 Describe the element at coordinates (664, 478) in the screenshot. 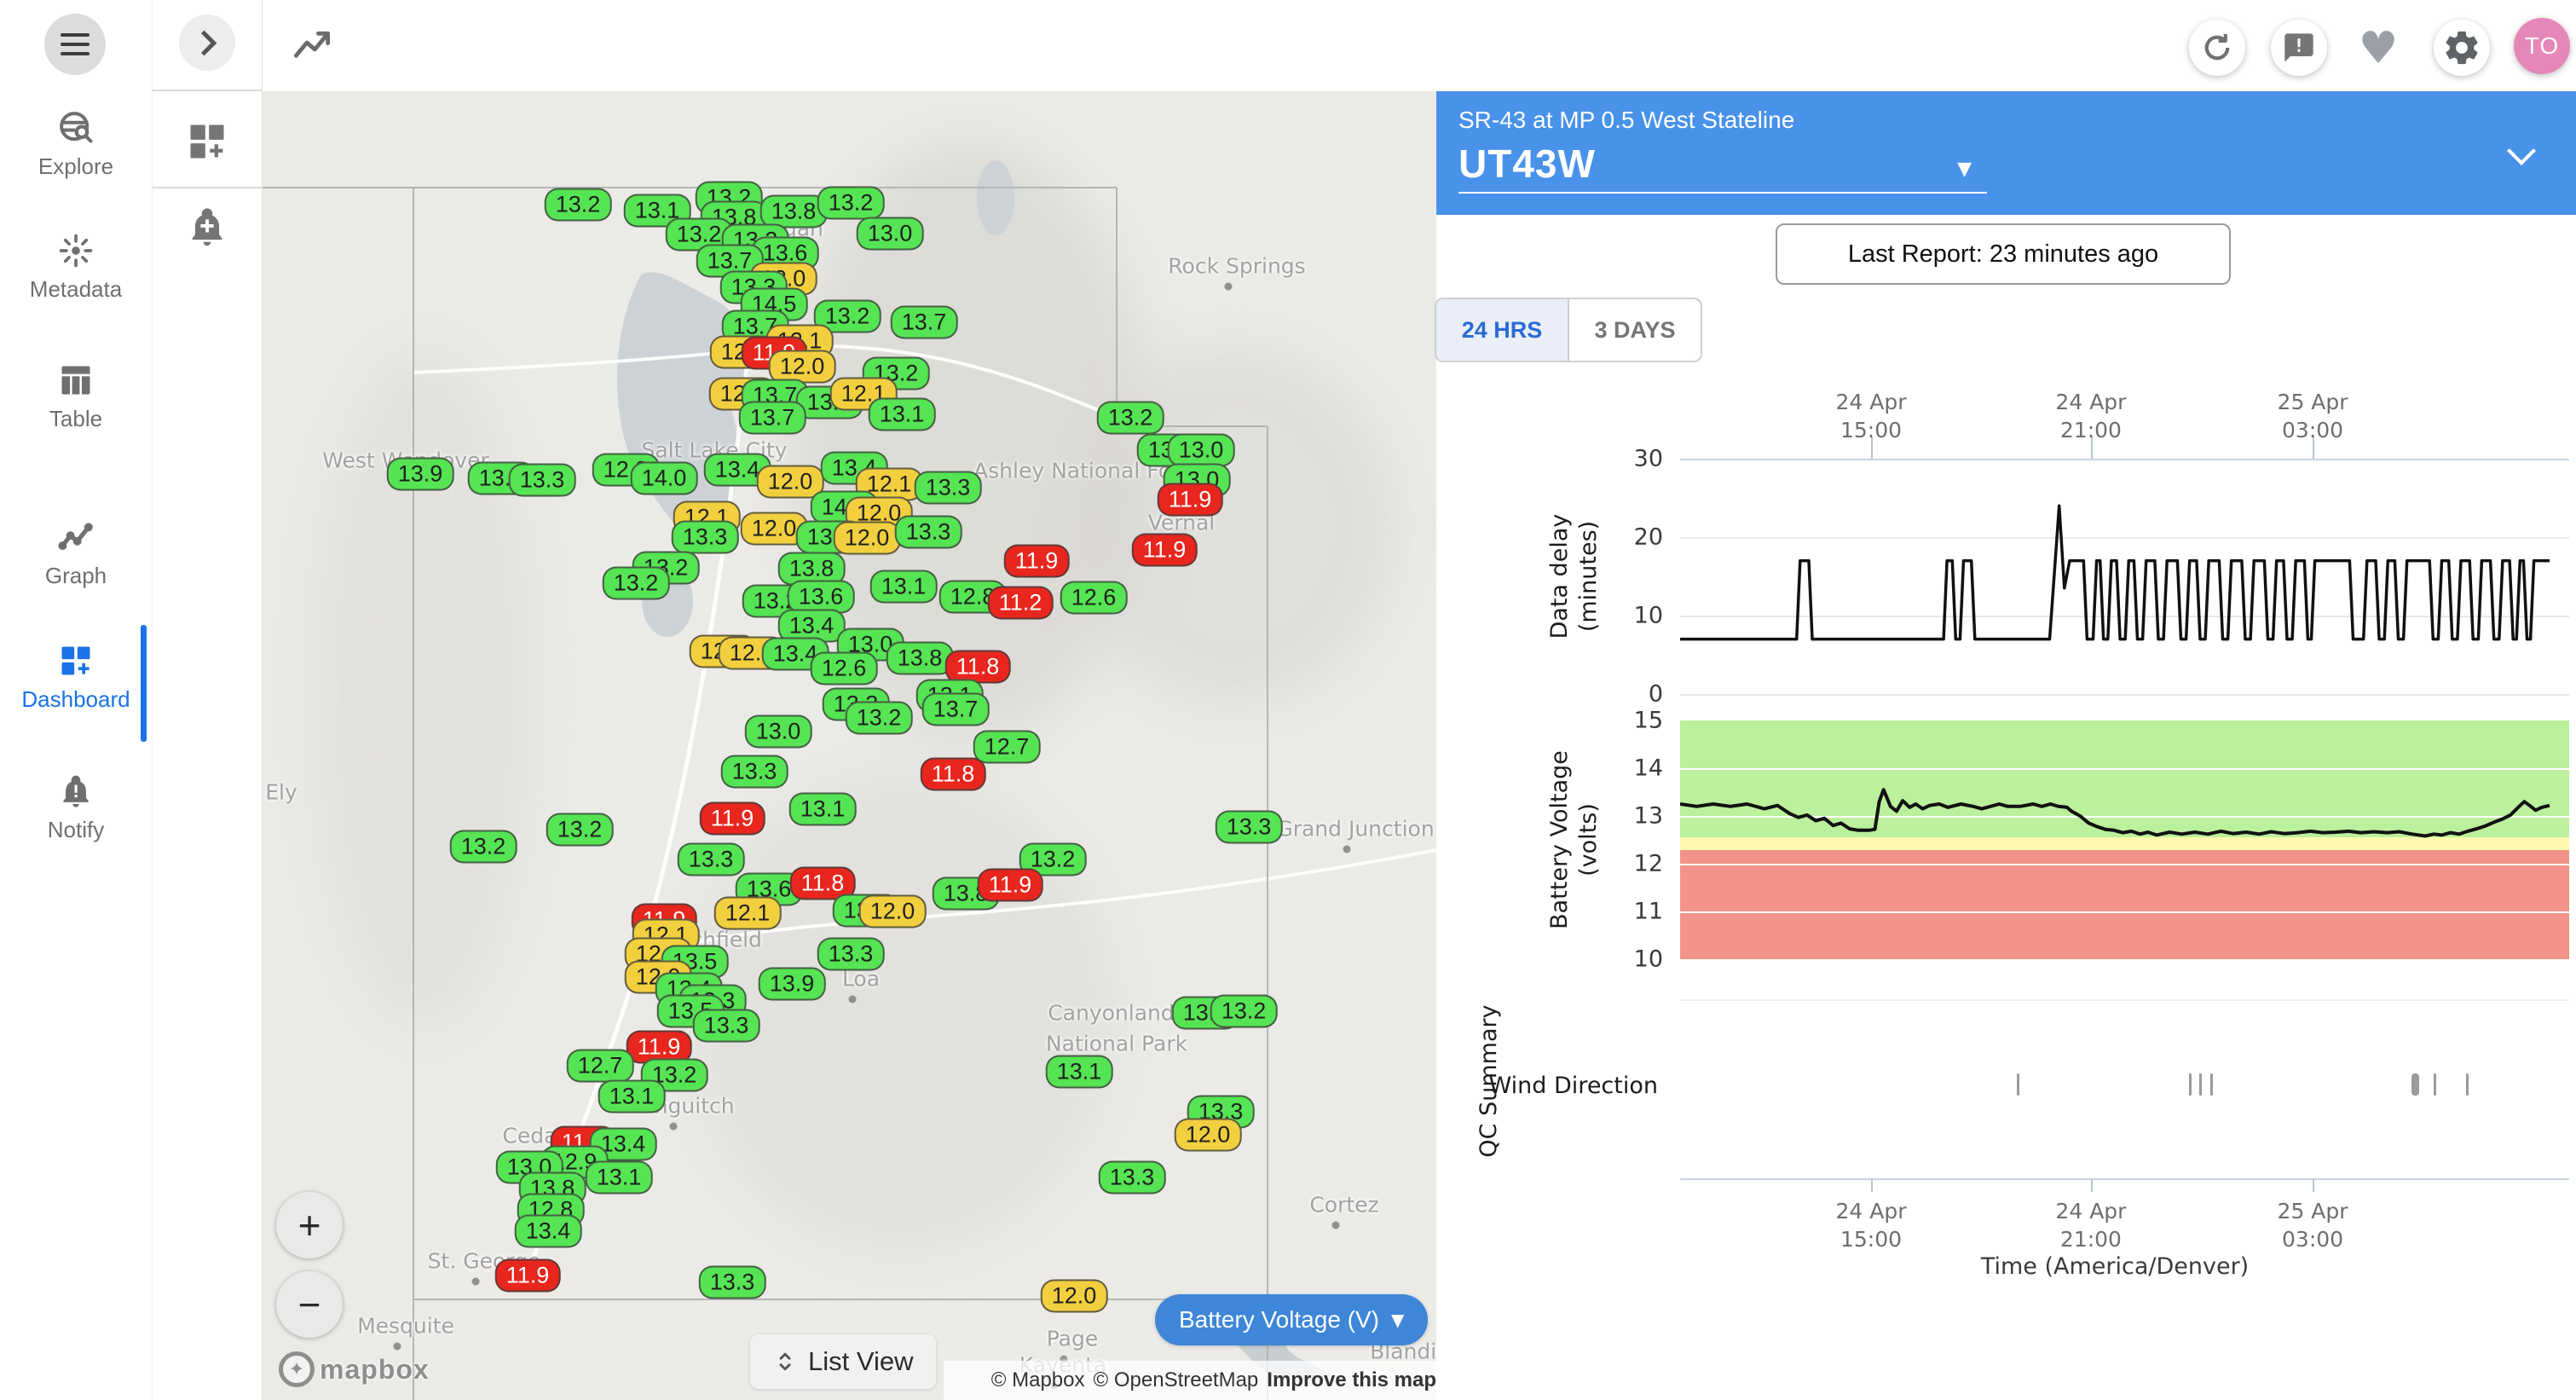

I see `station-badge: 14.0` at that location.